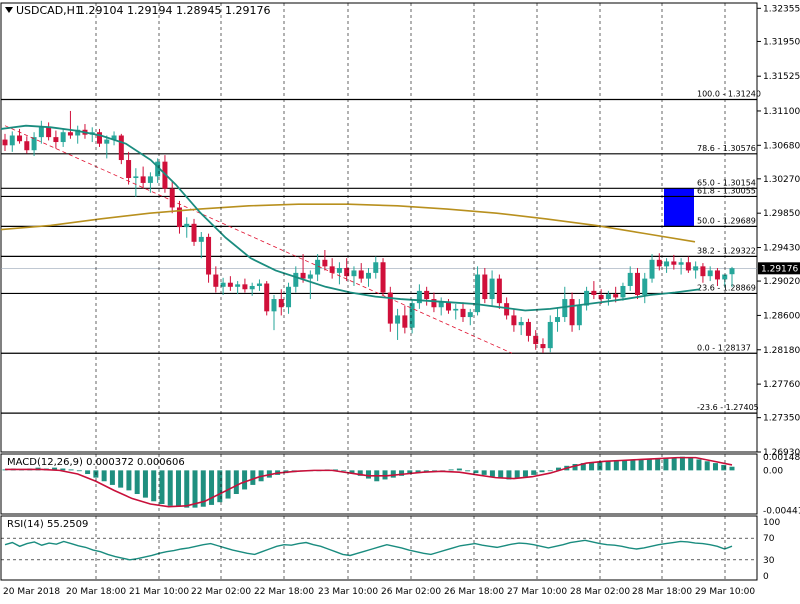 The image size is (800, 604). Describe the element at coordinates (728, 407) in the screenshot. I see `fib-level-label: -23.6 - 1.27405` at that location.